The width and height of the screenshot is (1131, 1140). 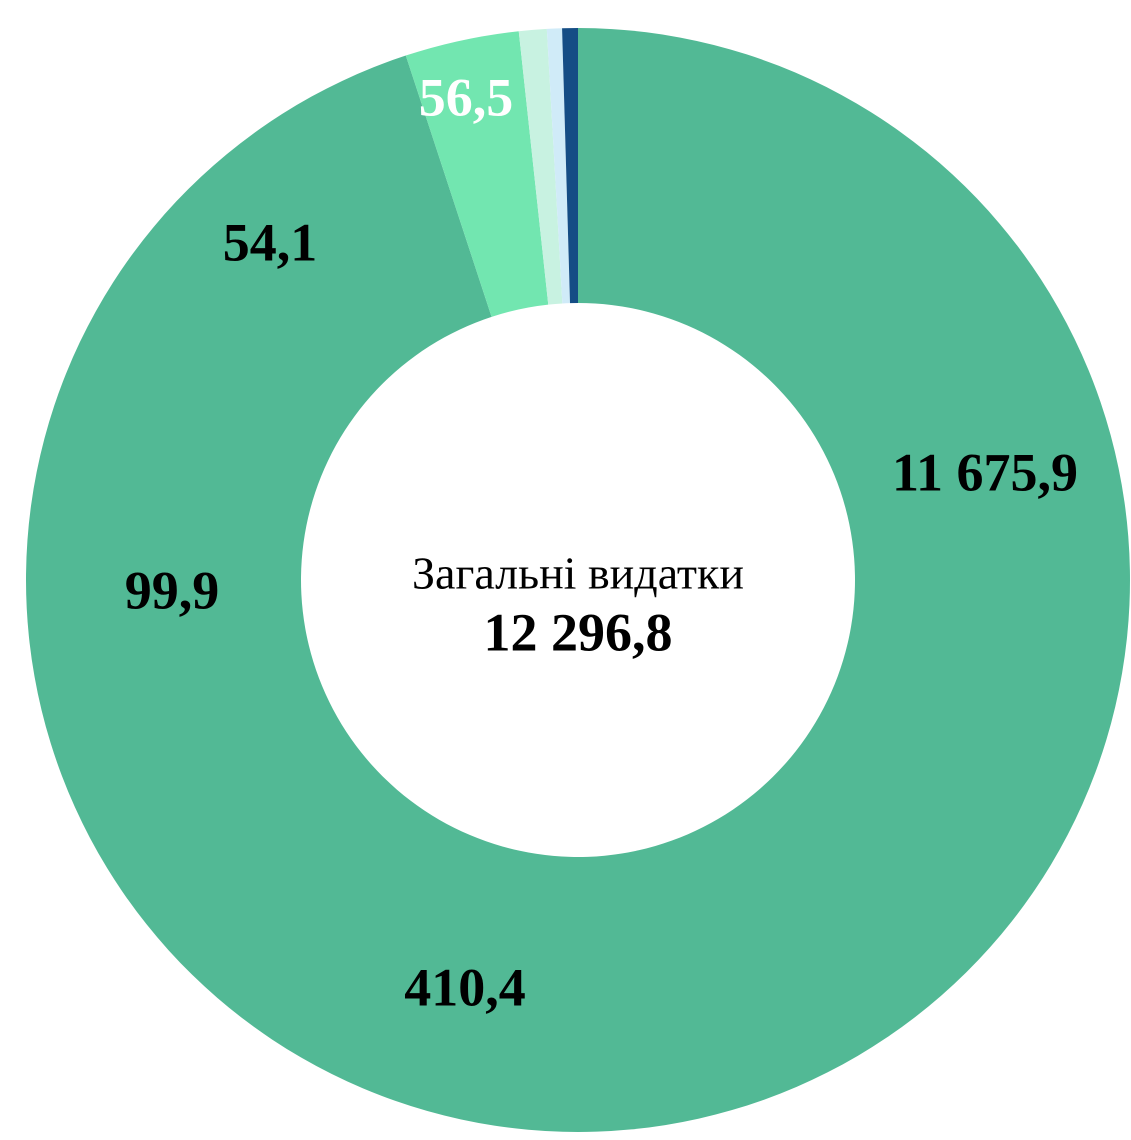 What do you see at coordinates (270, 242) in the screenshot?
I see `data-label: 54,1` at bounding box center [270, 242].